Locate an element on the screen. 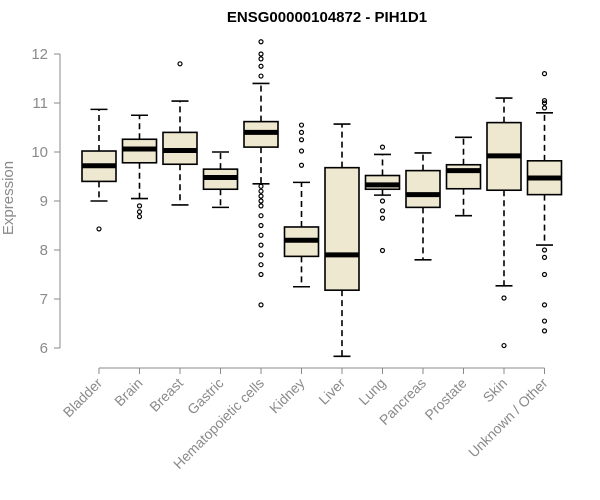  box-prostate is located at coordinates (463, 176).